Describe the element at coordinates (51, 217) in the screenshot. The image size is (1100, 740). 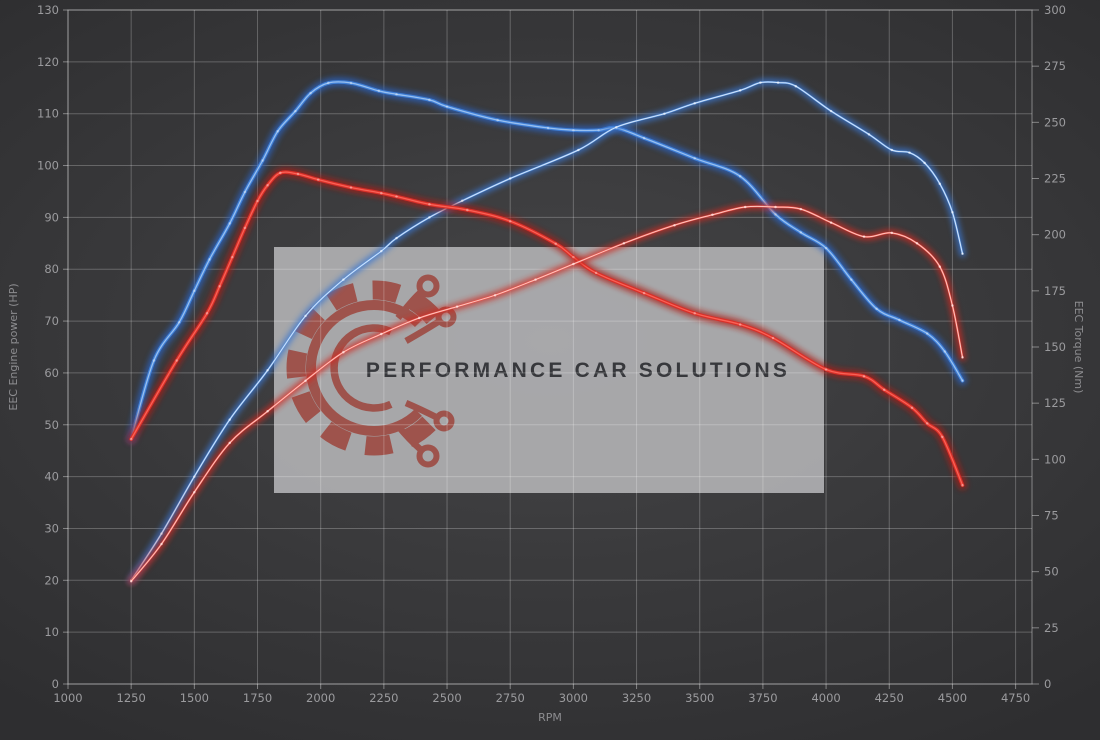
I see `left-tick-label: 90` at that location.